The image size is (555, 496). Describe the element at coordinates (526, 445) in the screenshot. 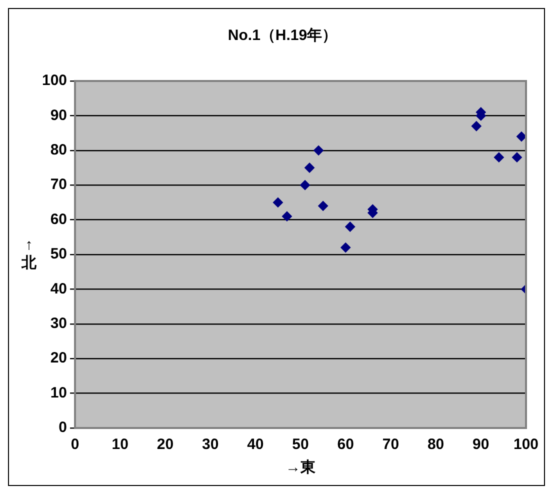

I see `x-tick-label: 100` at that location.